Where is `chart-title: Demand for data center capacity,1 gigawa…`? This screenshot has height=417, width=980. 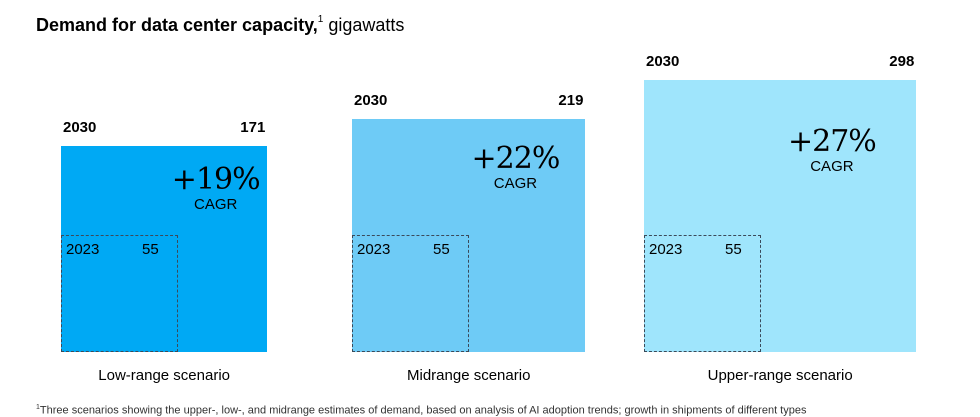
chart-title: Demand for data center capacity,1 gigawa… is located at coordinates (220, 25).